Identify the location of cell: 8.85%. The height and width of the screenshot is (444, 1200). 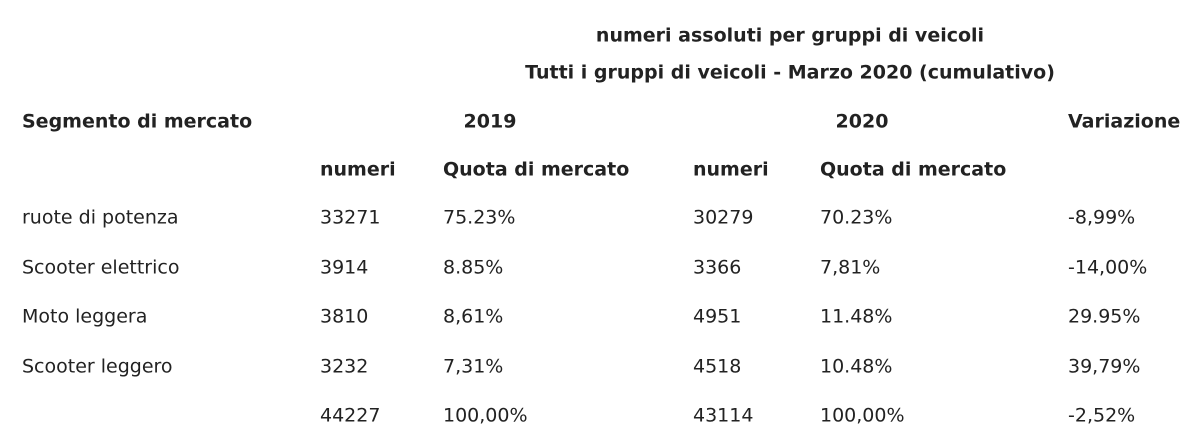
(473, 267).